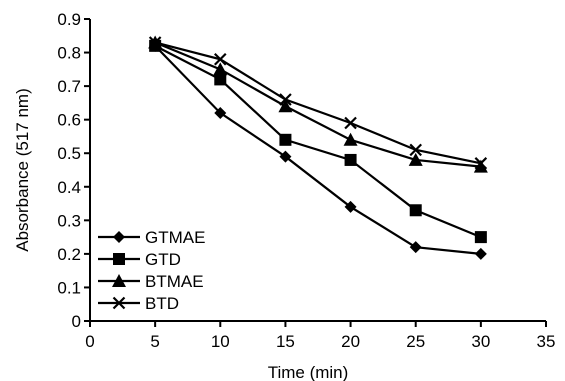 This screenshot has width=565, height=381. What do you see at coordinates (175, 237) in the screenshot?
I see `legend-label: GTMAE` at bounding box center [175, 237].